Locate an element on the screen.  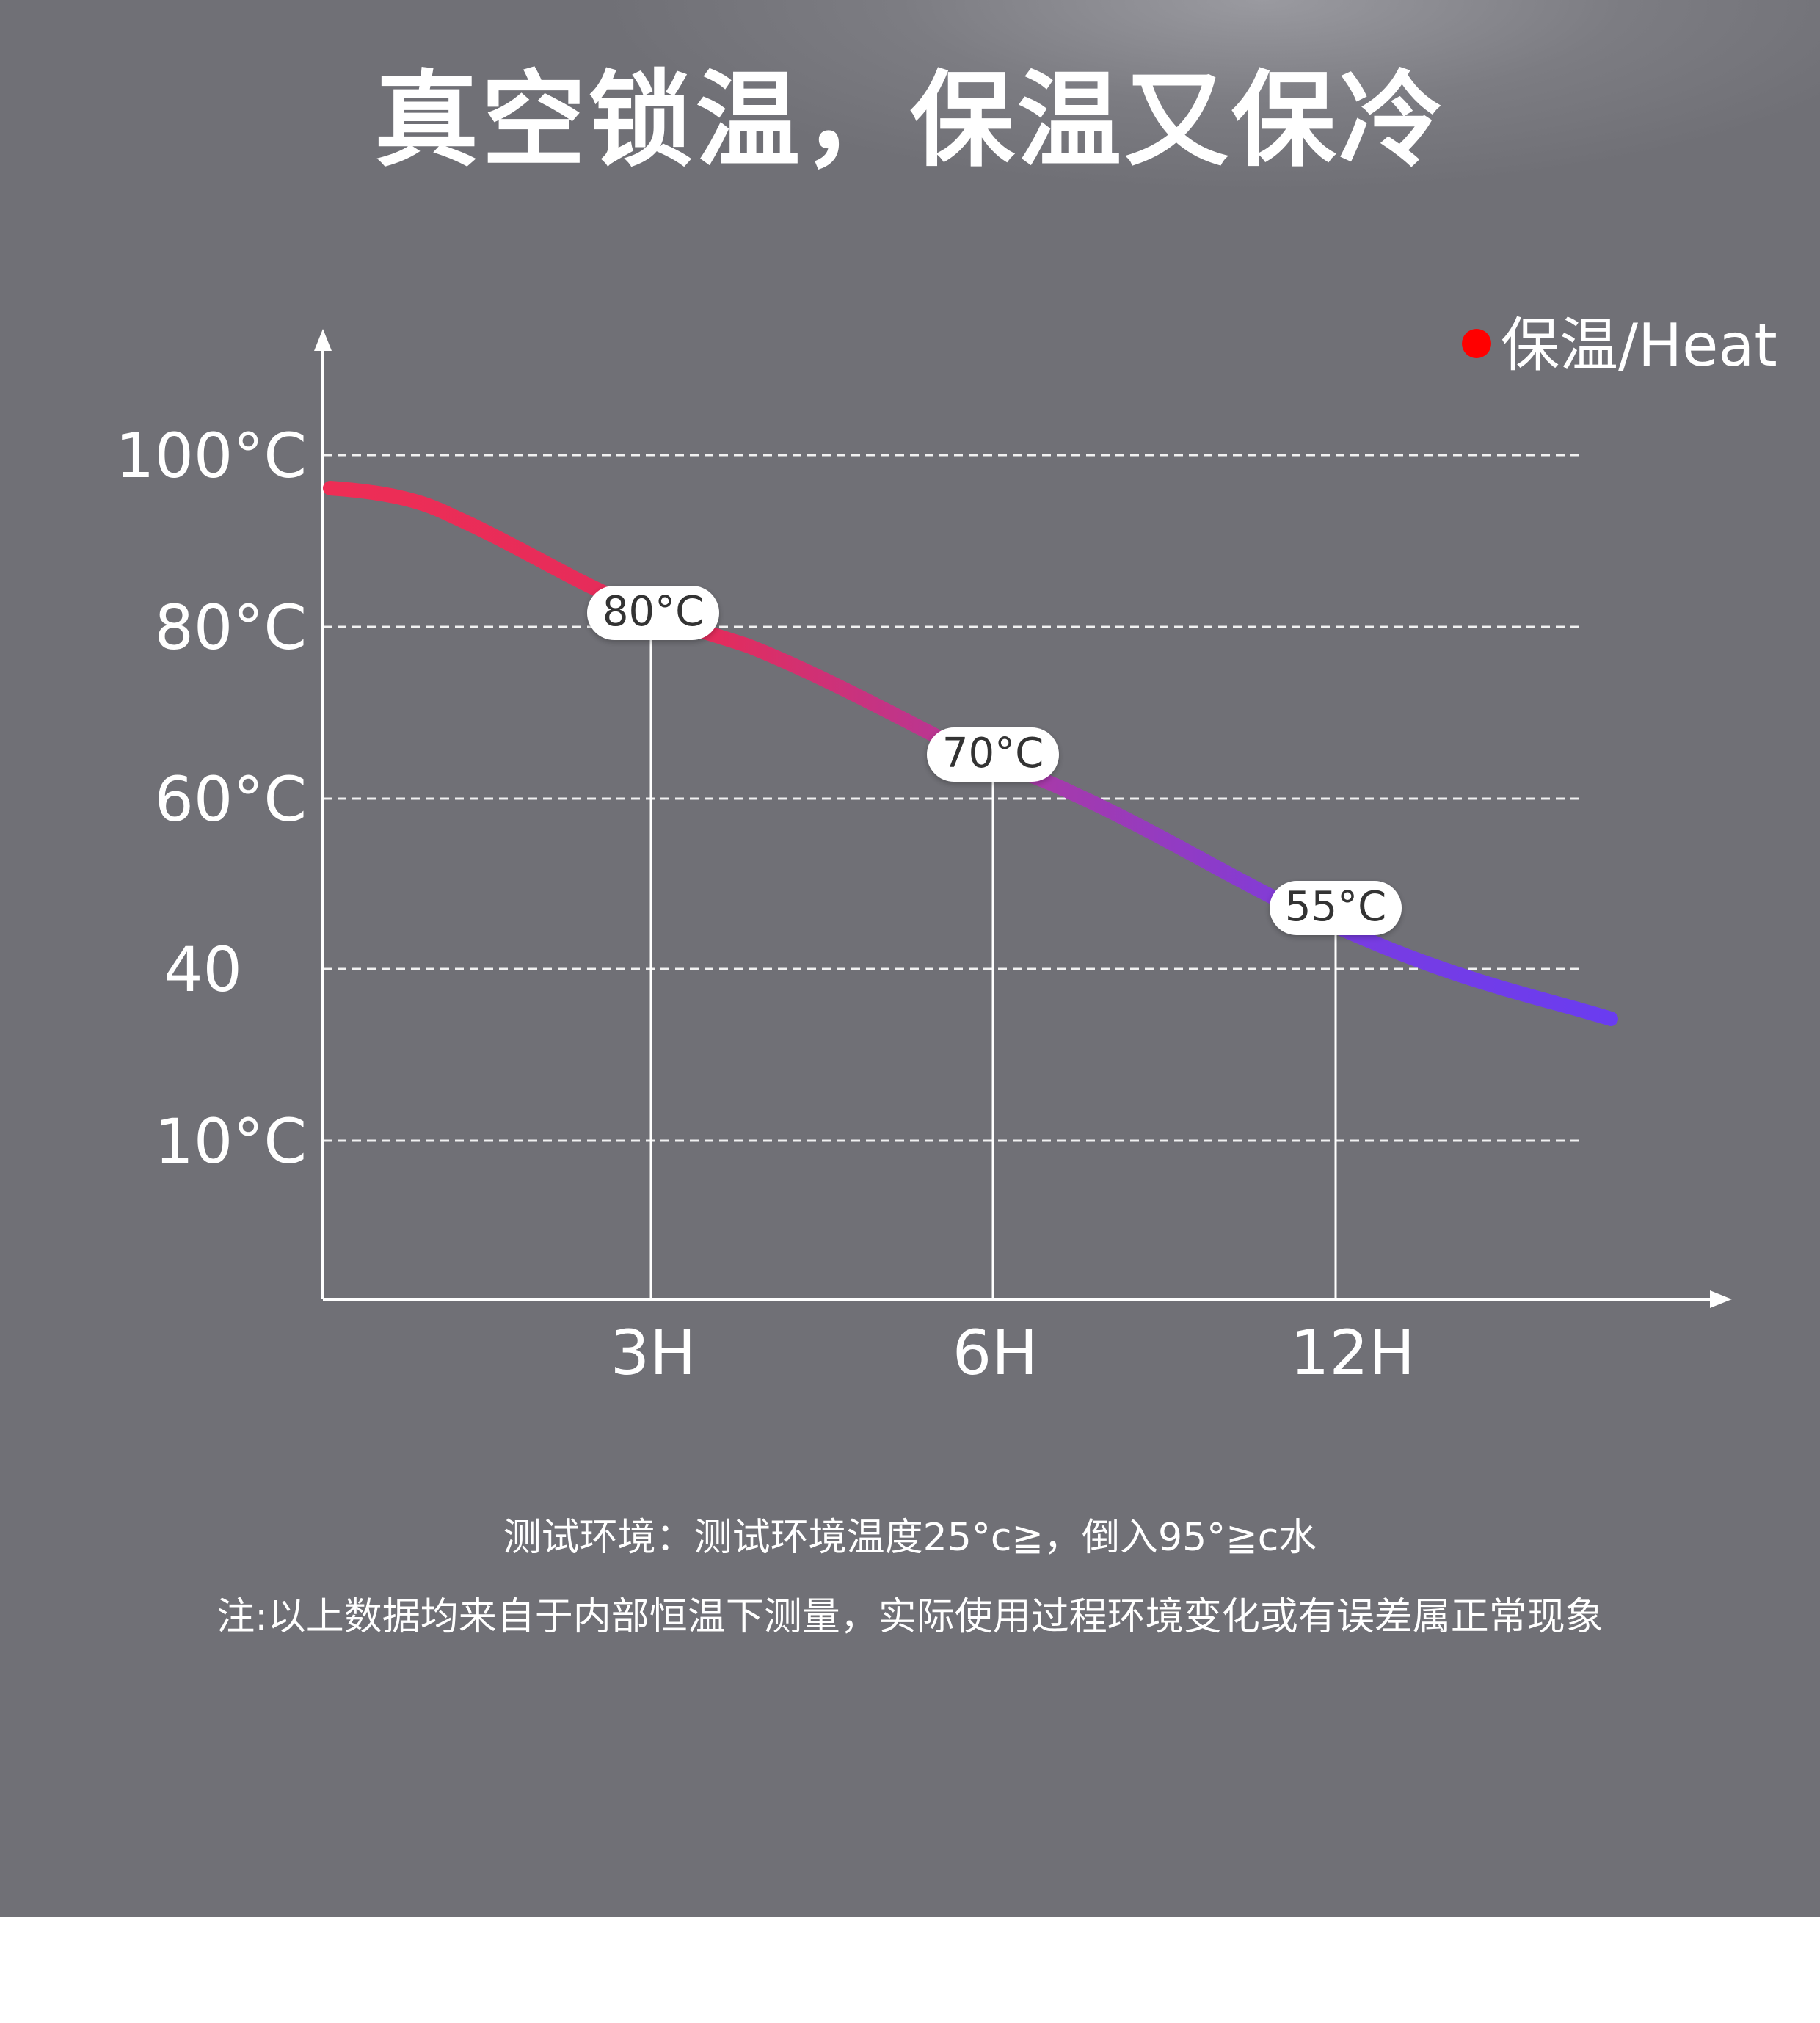
y-tick-label: 60°C is located at coordinates (231, 799).